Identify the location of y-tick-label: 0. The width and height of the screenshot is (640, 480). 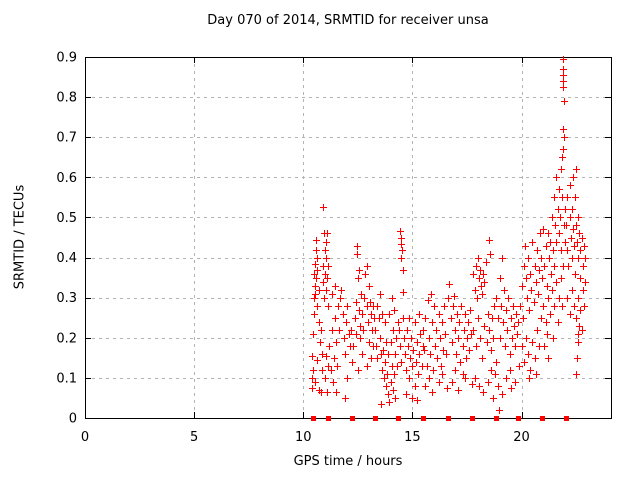
(73, 419).